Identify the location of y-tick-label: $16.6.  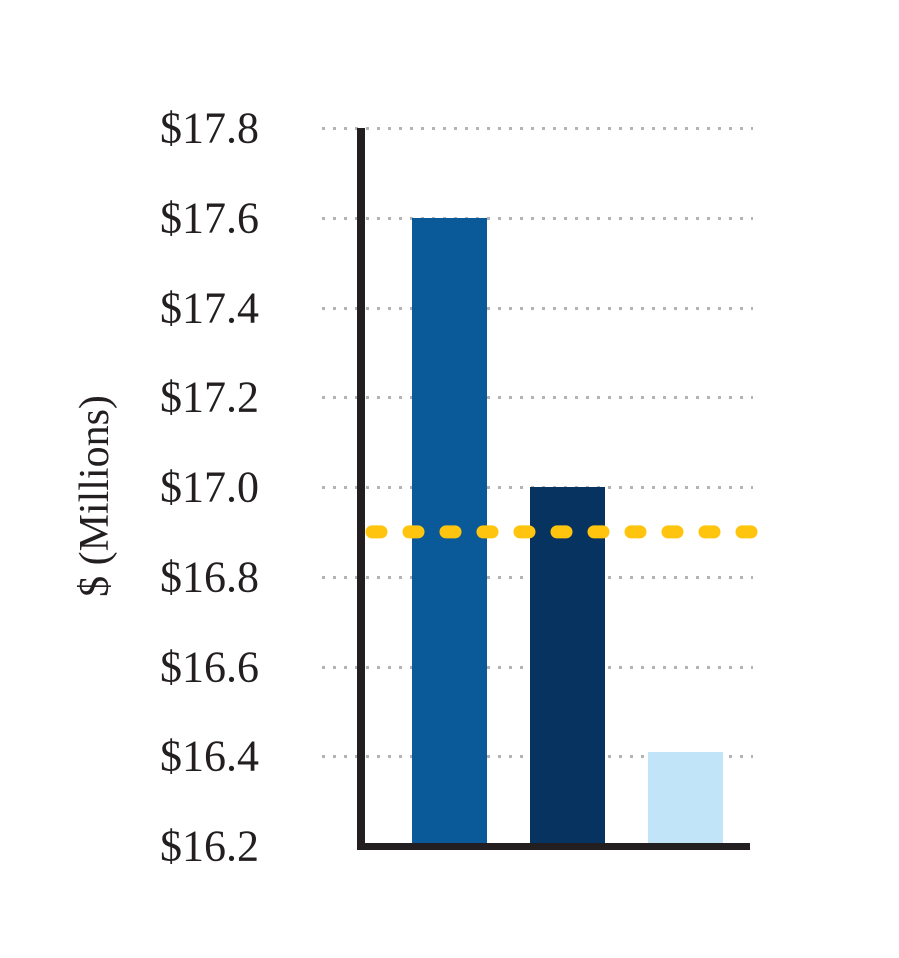
(209, 666).